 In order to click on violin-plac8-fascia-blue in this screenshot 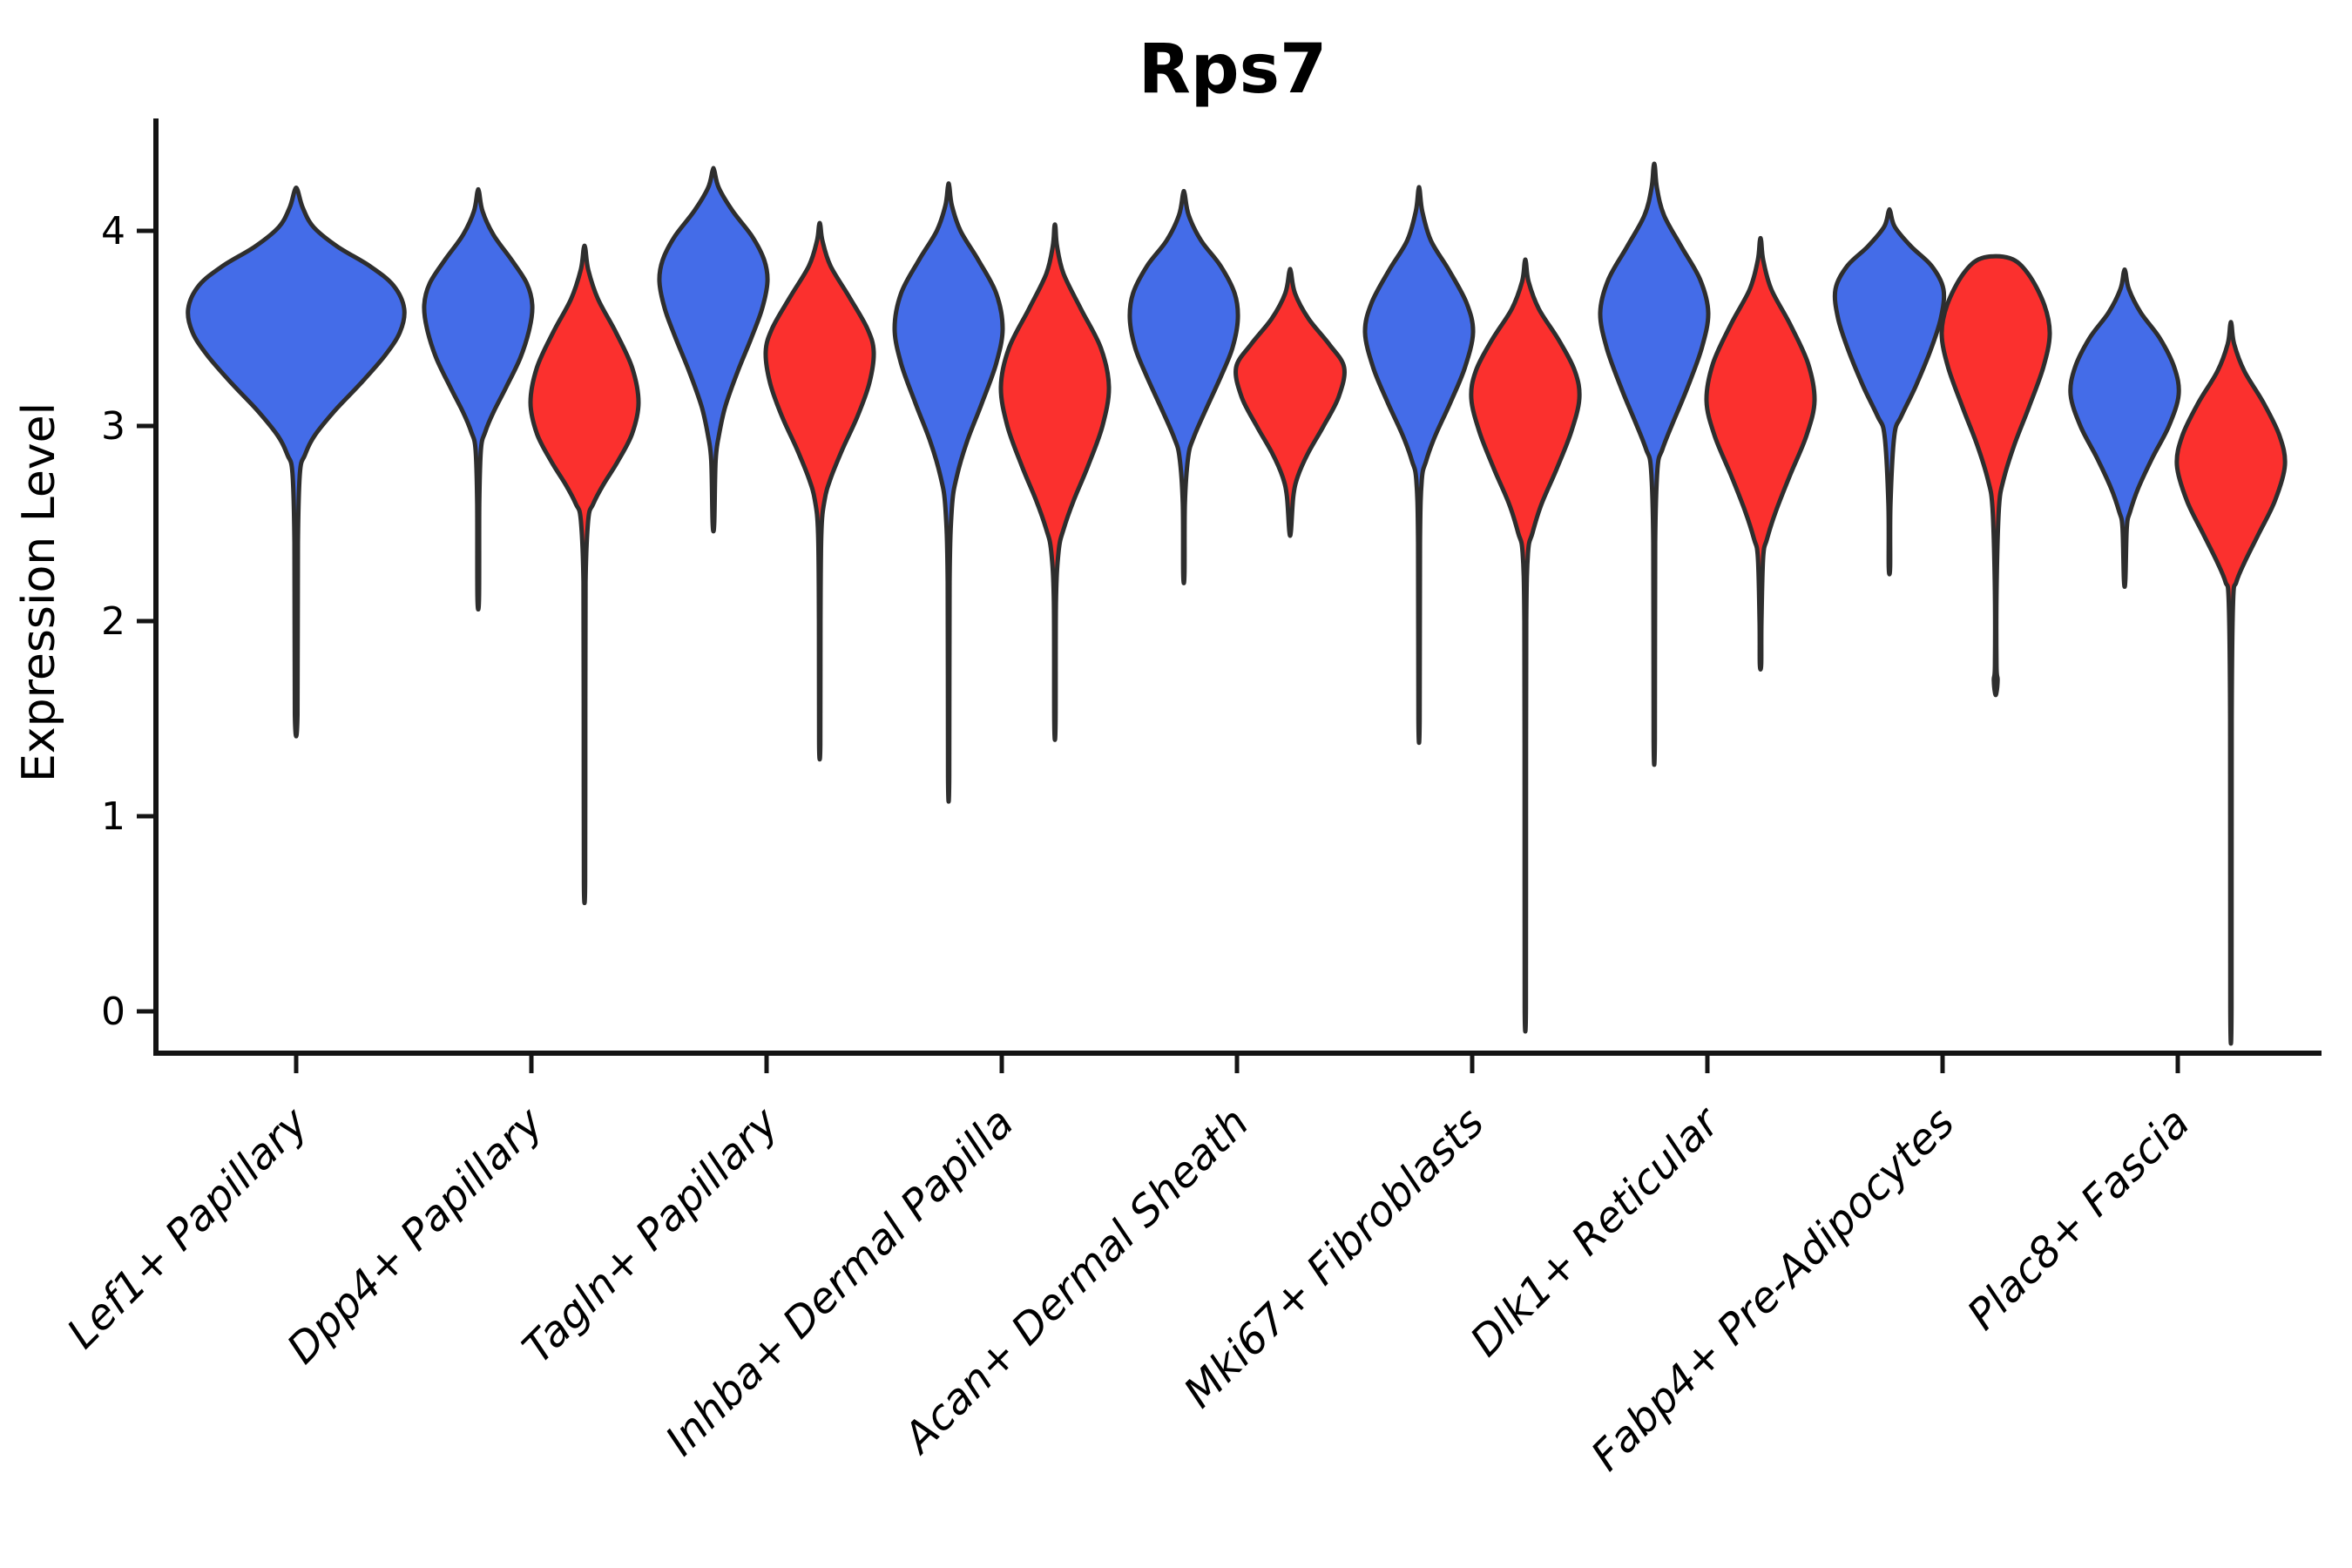, I will do `click(2124, 428)`.